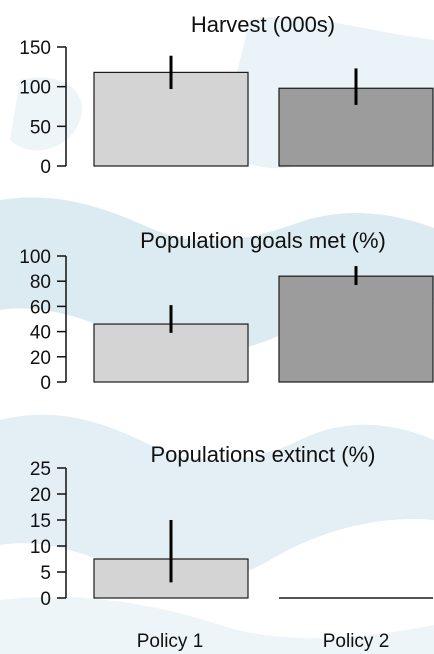 This screenshot has height=654, width=434. I want to click on y-tick-label: 5, so click(45, 573).